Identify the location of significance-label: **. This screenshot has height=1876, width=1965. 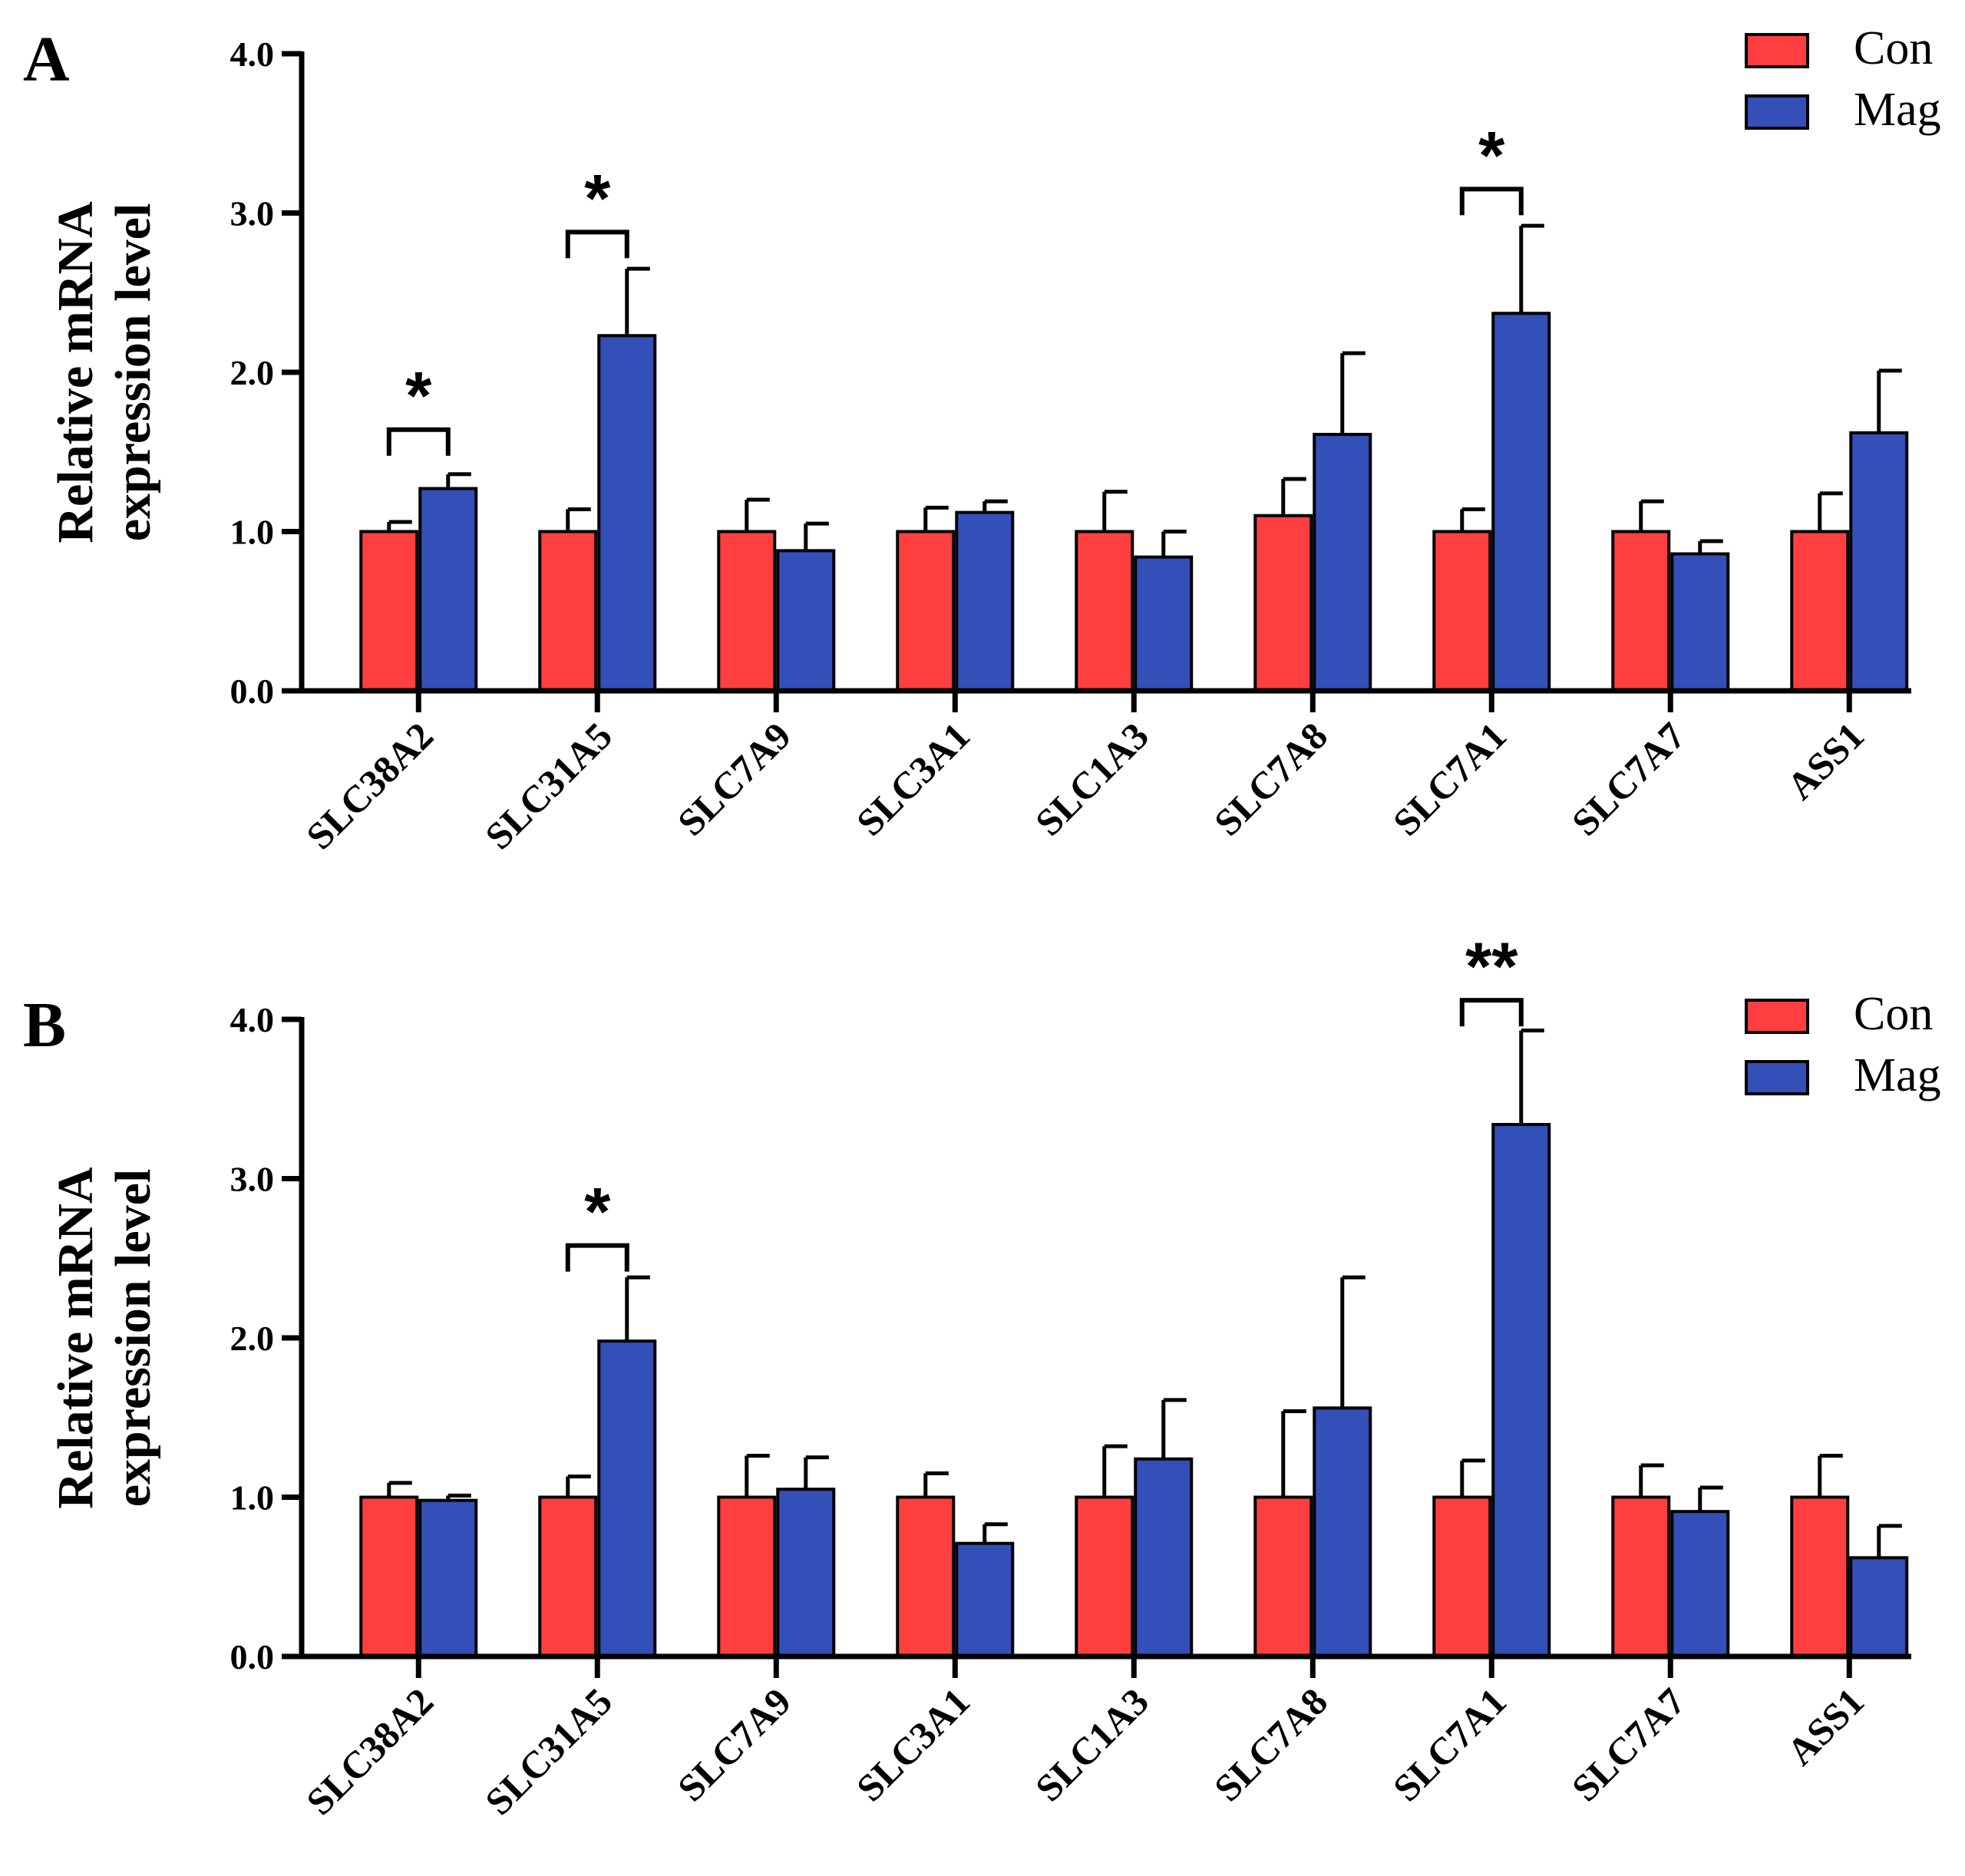
(1491, 966).